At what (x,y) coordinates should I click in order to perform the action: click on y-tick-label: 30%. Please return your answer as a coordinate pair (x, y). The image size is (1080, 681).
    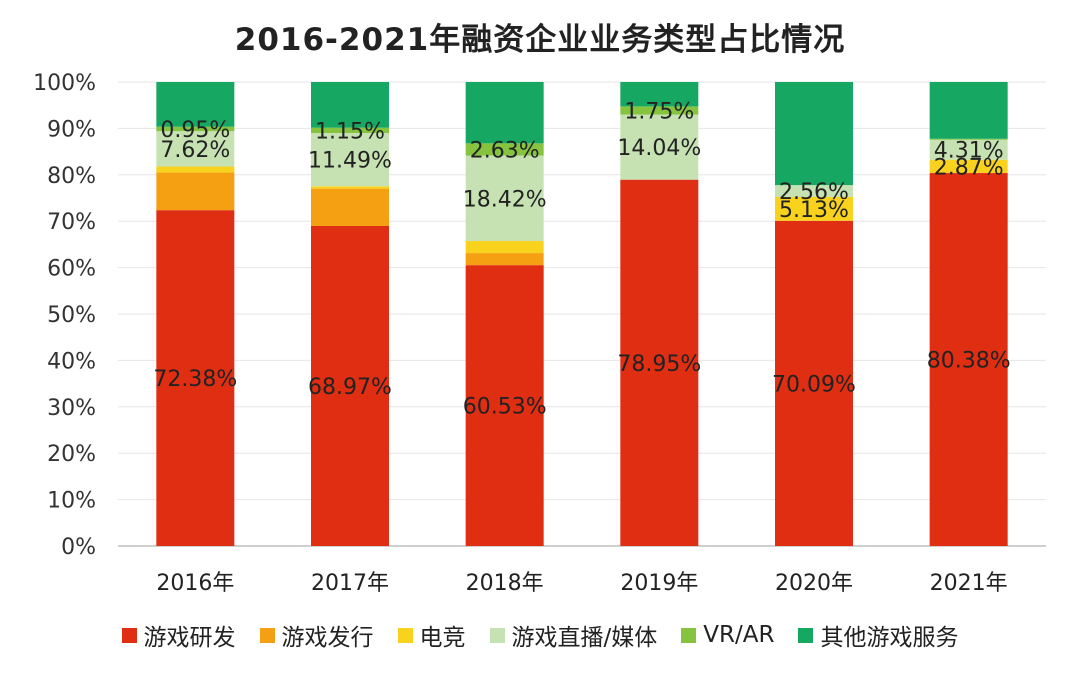
    Looking at the image, I should click on (71, 408).